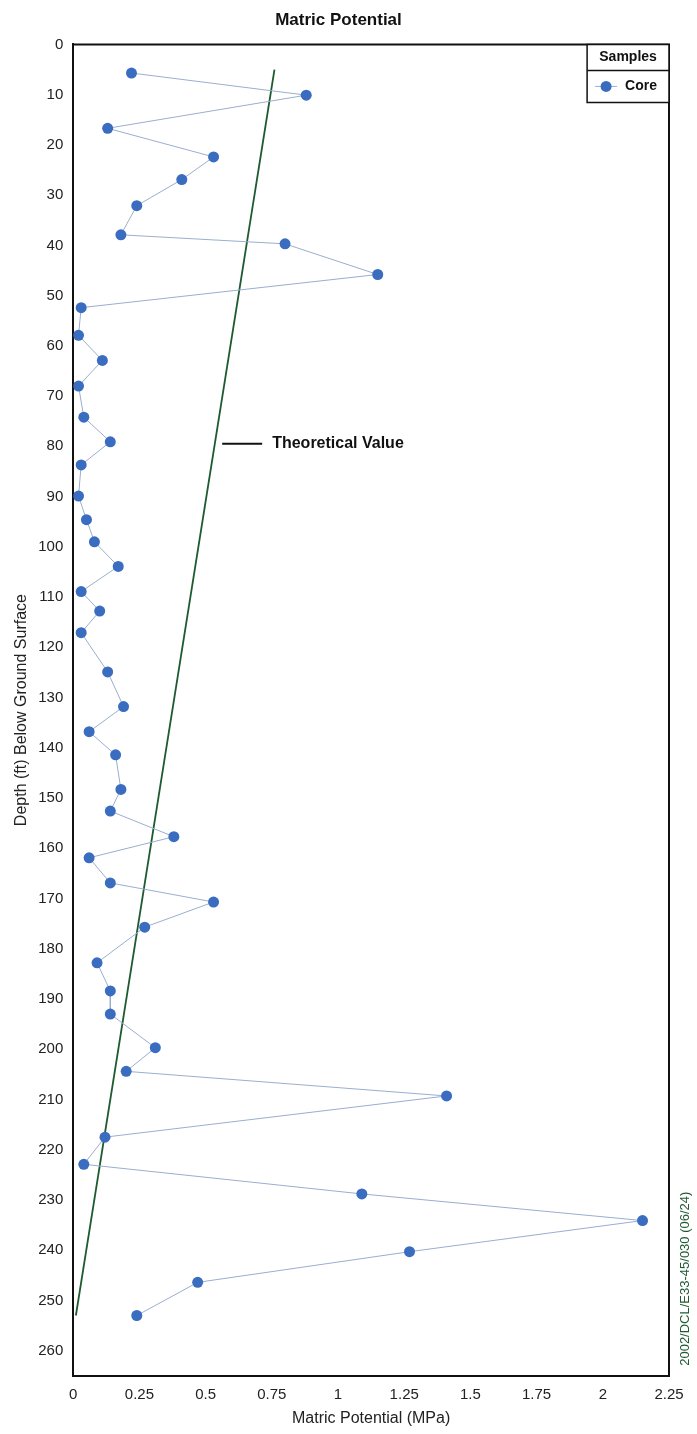 Image resolution: width=697 pixels, height=1434 pixels. What do you see at coordinates (51, 847) in the screenshot?
I see `y-tick-label: 160` at bounding box center [51, 847].